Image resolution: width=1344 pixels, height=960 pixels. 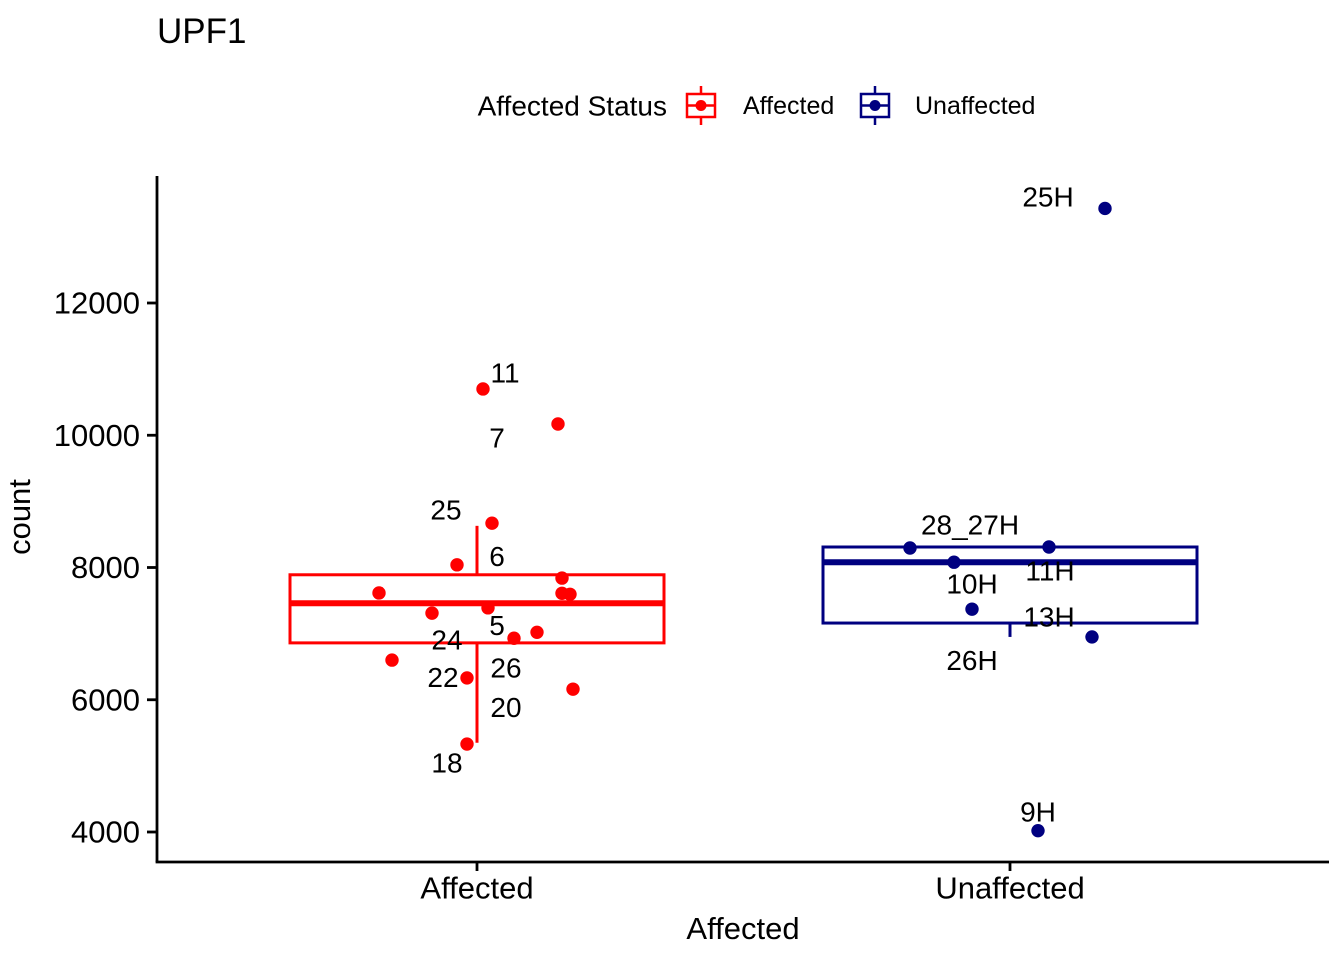 What do you see at coordinates (97, 303) in the screenshot?
I see `y-tick-label: 12000` at bounding box center [97, 303].